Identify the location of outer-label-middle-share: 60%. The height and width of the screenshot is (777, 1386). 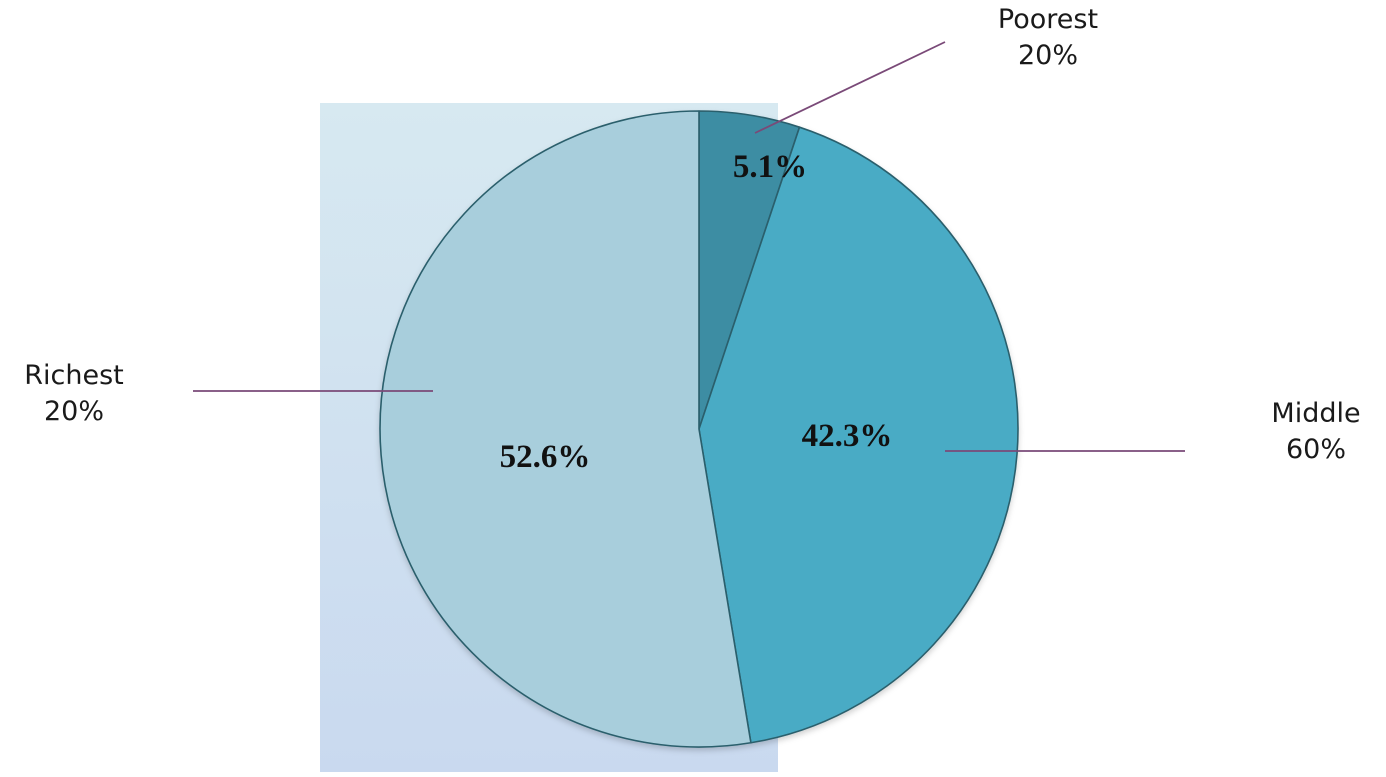
(1315, 449).